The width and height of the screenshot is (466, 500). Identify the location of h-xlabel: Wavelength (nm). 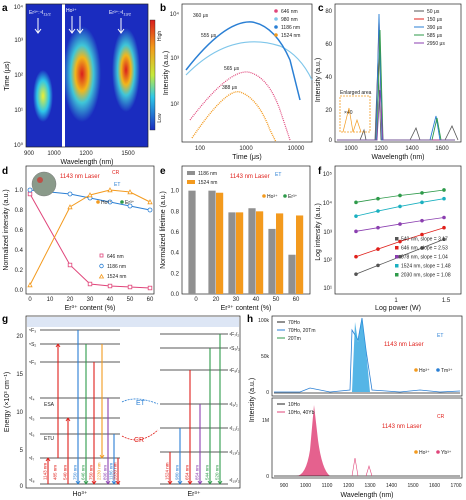
(366, 495).